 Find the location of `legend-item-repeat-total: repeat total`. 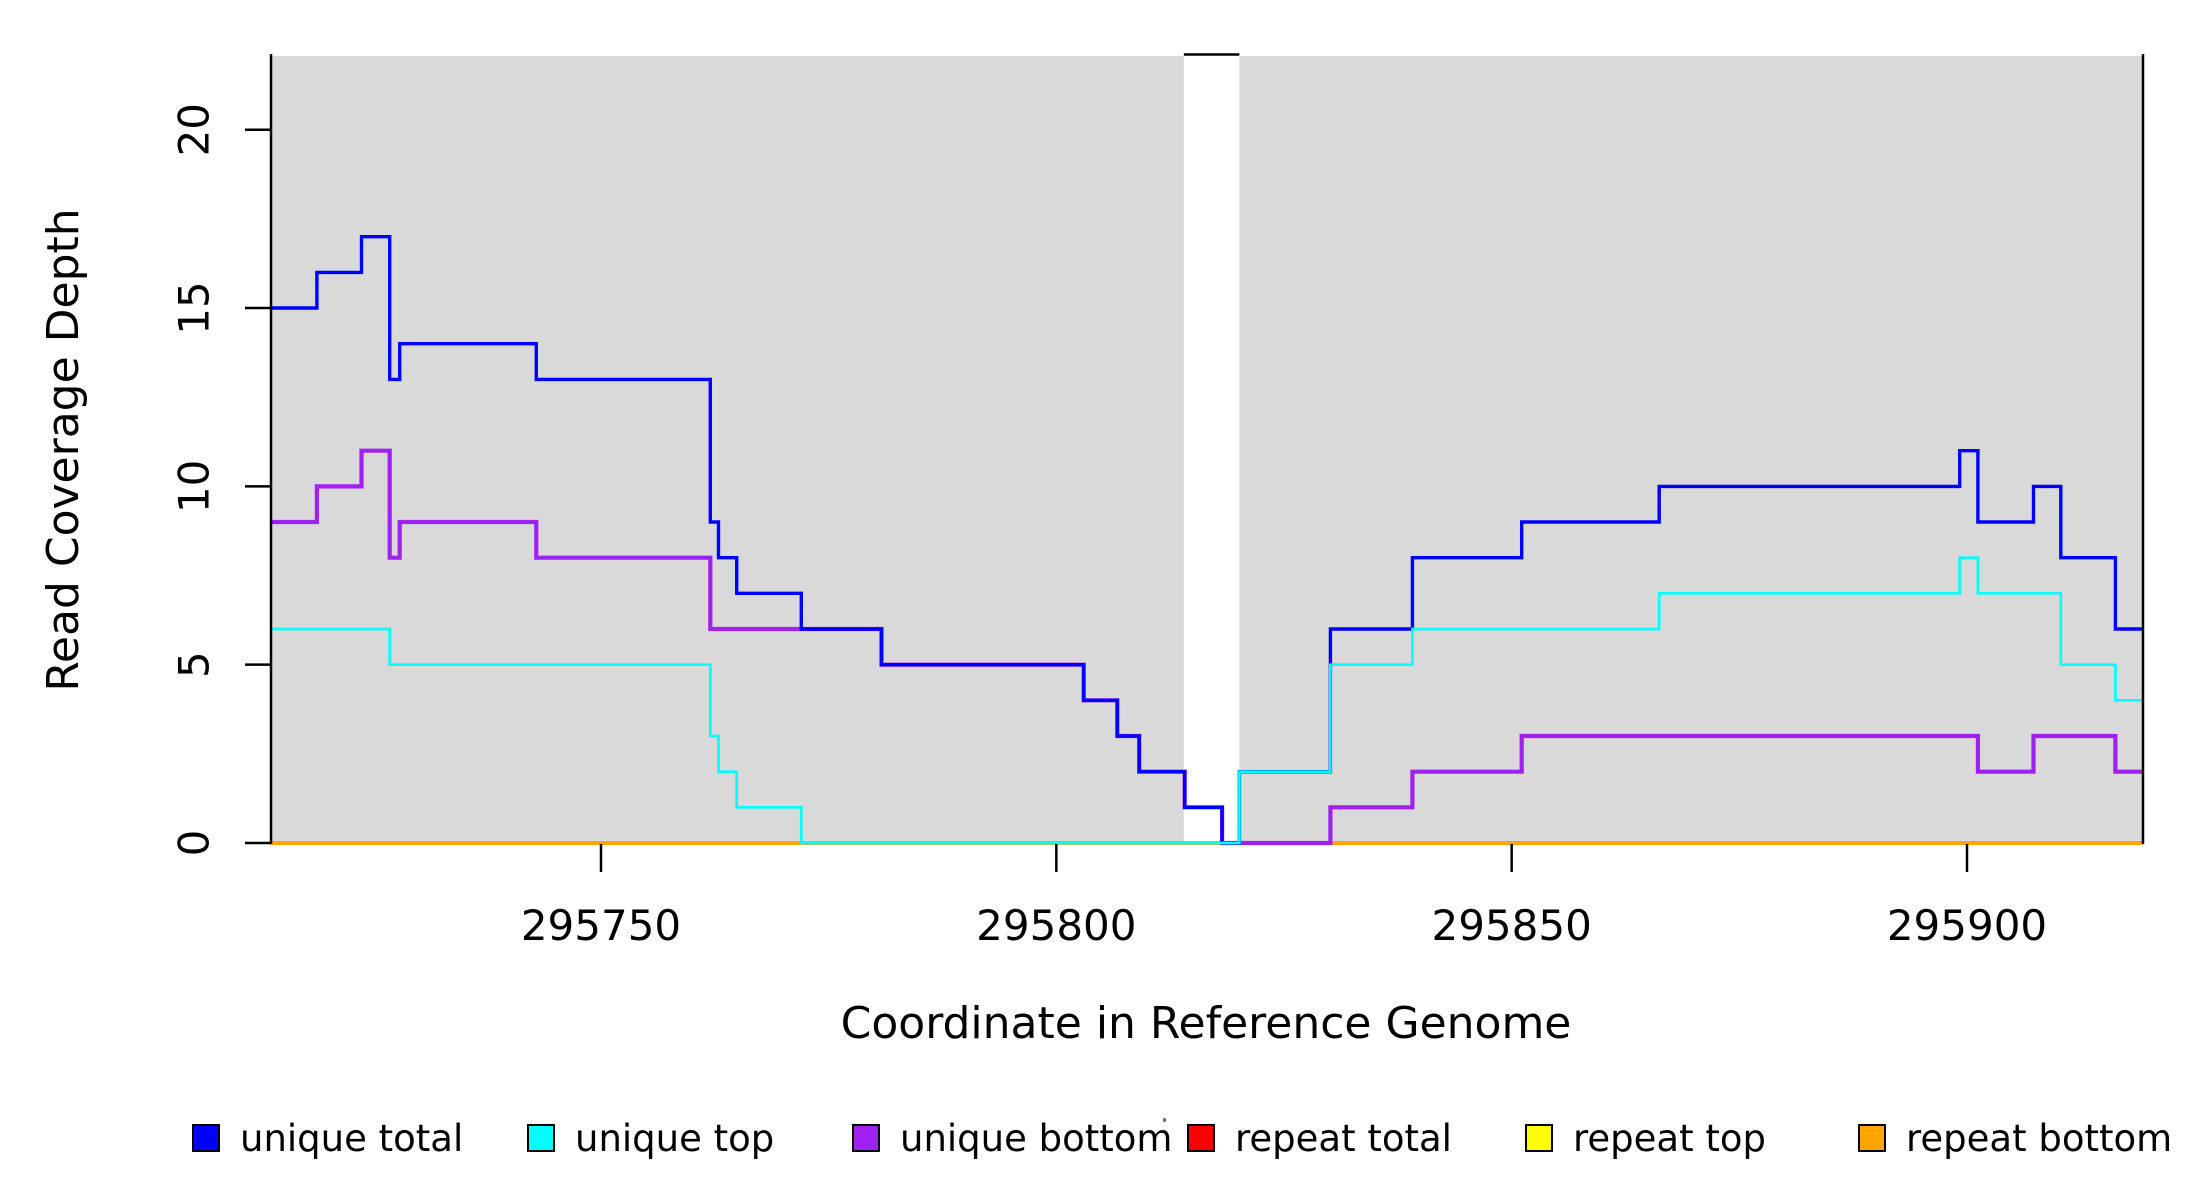

legend-item-repeat-total: repeat total is located at coordinates (1319, 1138).